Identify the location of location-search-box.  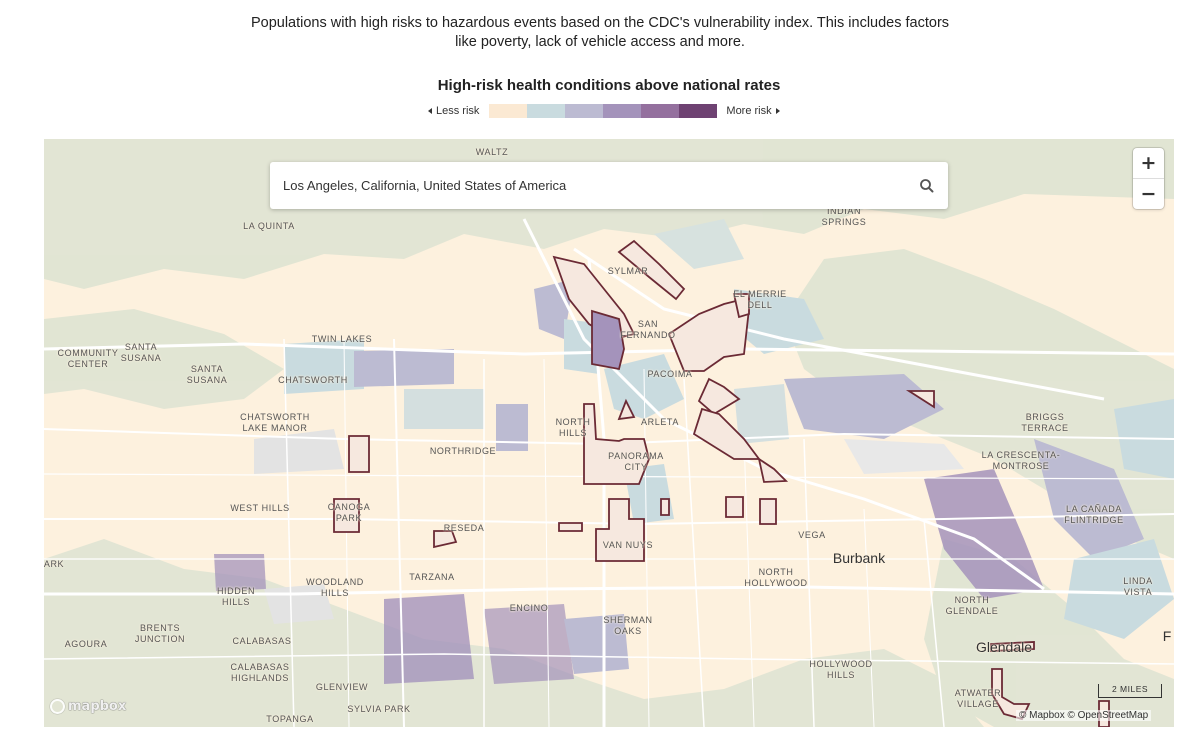
(609, 185).